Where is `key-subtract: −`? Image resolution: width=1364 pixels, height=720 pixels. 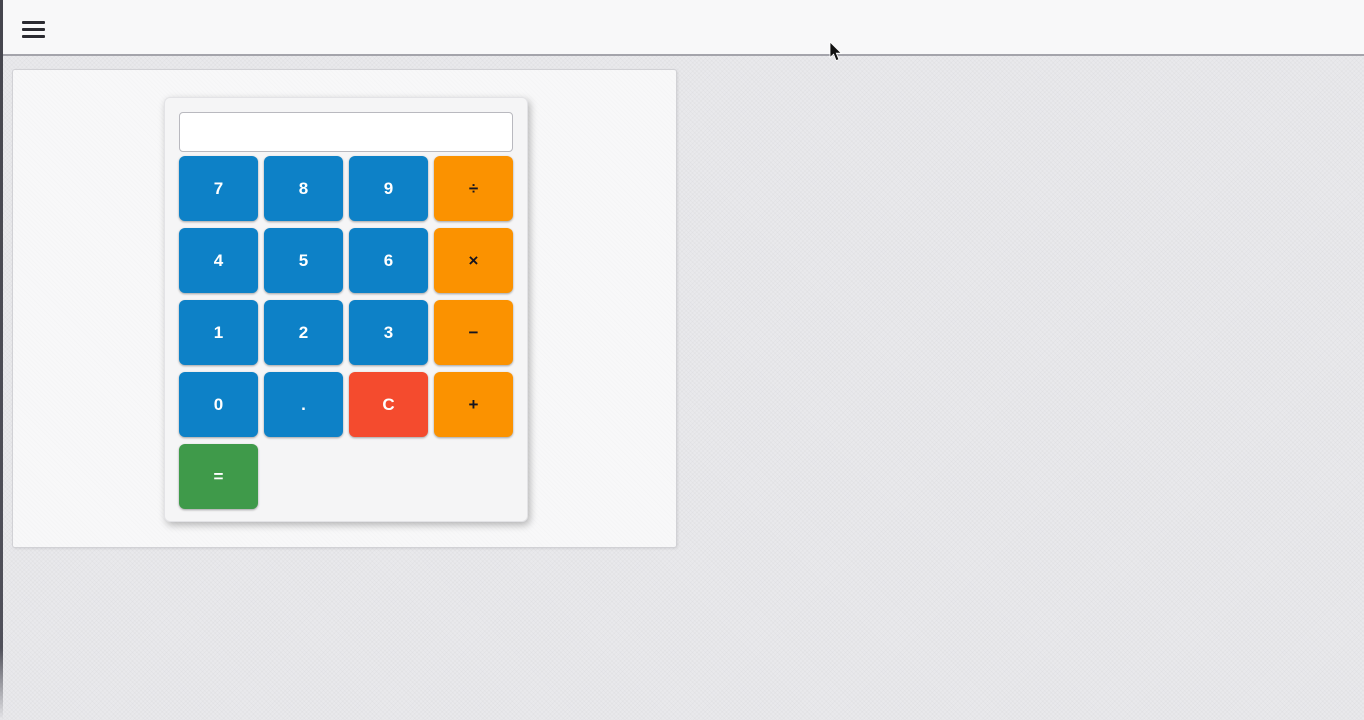
key-subtract: − is located at coordinates (473, 332).